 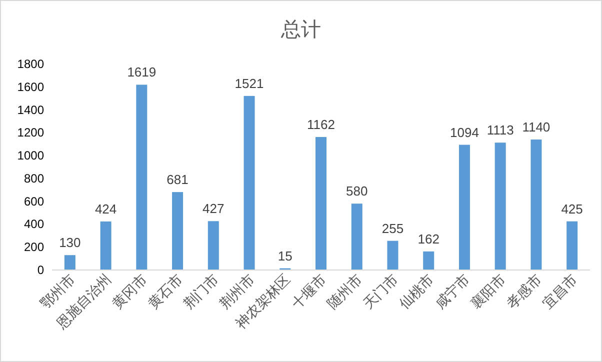 I want to click on chart-title: 总计, so click(x=300, y=30).